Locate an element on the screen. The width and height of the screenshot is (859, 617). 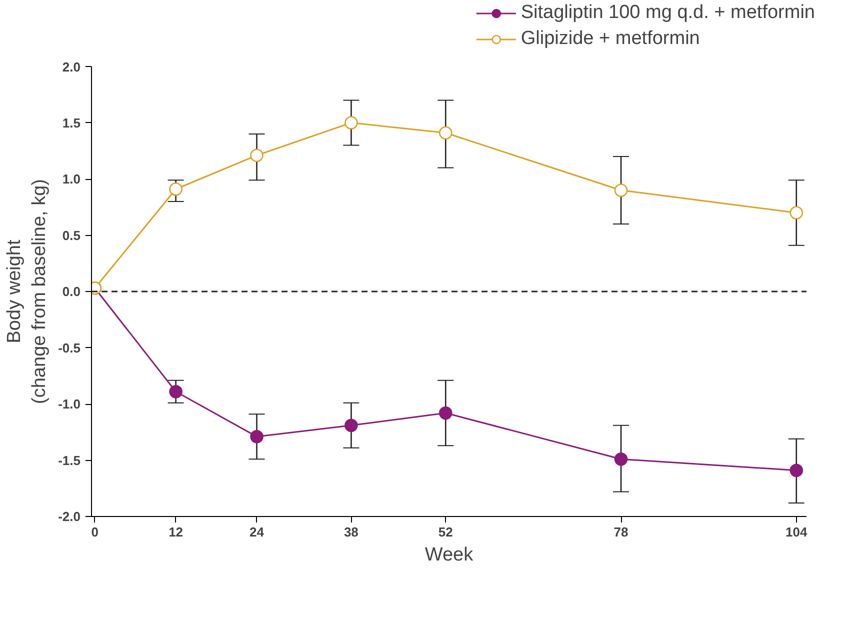
y-tick-label: -2.0 is located at coordinates (69, 516).